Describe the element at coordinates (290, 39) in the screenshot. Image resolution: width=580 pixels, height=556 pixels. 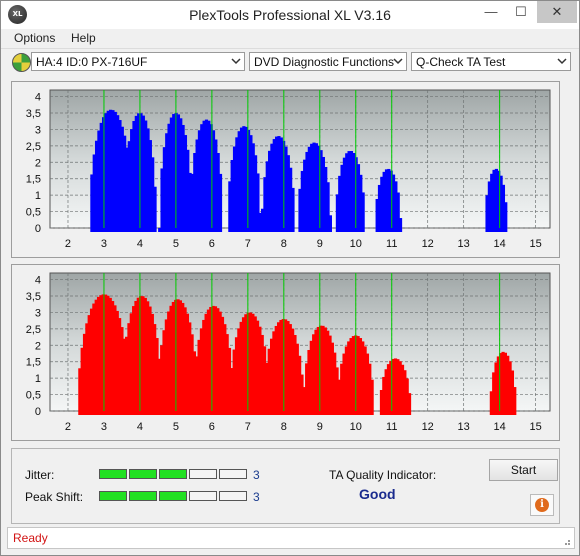
I see `menu-bar: Options Help` at that location.